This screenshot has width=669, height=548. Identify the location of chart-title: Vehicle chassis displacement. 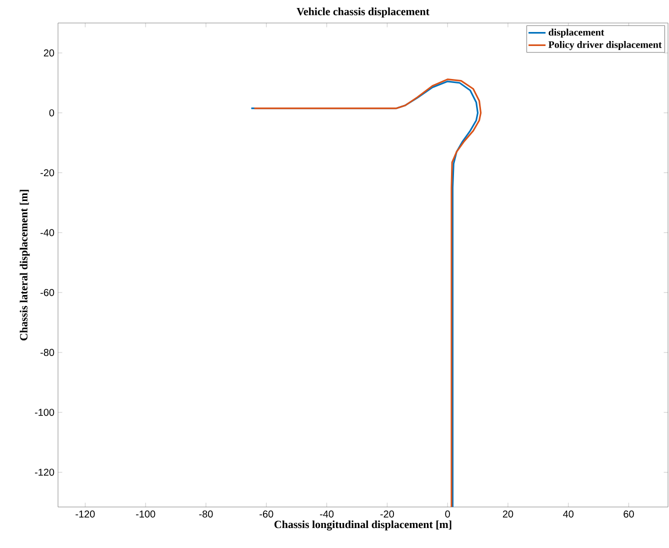
(363, 13).